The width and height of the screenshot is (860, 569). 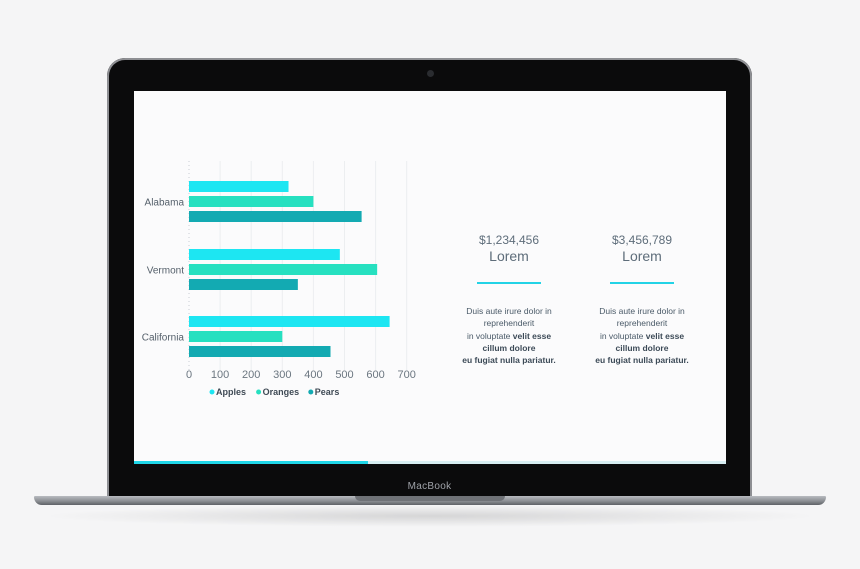 I want to click on x-tick-label: 400, so click(x=313, y=375).